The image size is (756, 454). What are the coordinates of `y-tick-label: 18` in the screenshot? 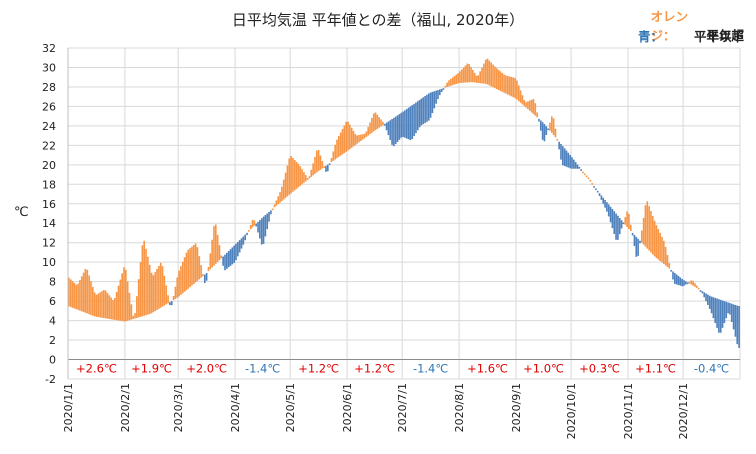 It's located at (49, 184).